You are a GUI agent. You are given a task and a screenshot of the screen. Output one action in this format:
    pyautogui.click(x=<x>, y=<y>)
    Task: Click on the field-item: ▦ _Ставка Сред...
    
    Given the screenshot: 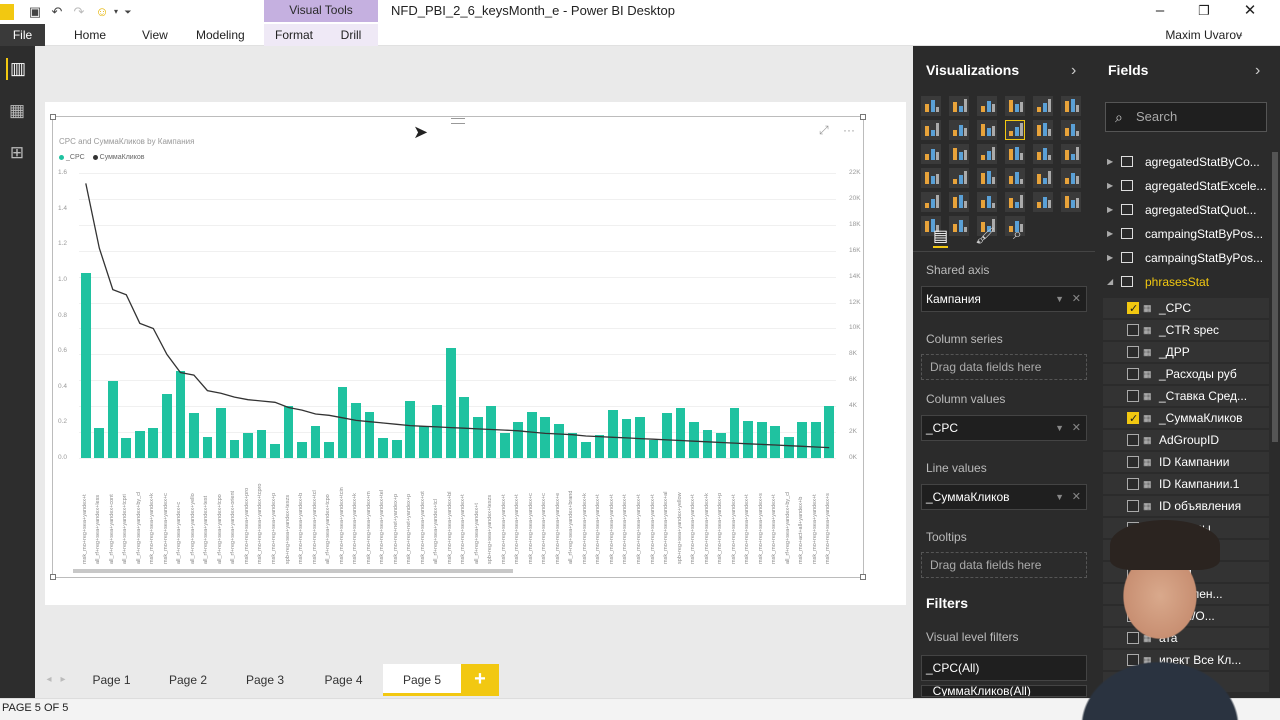 What is the action you would take?
    pyautogui.click(x=1186, y=396)
    